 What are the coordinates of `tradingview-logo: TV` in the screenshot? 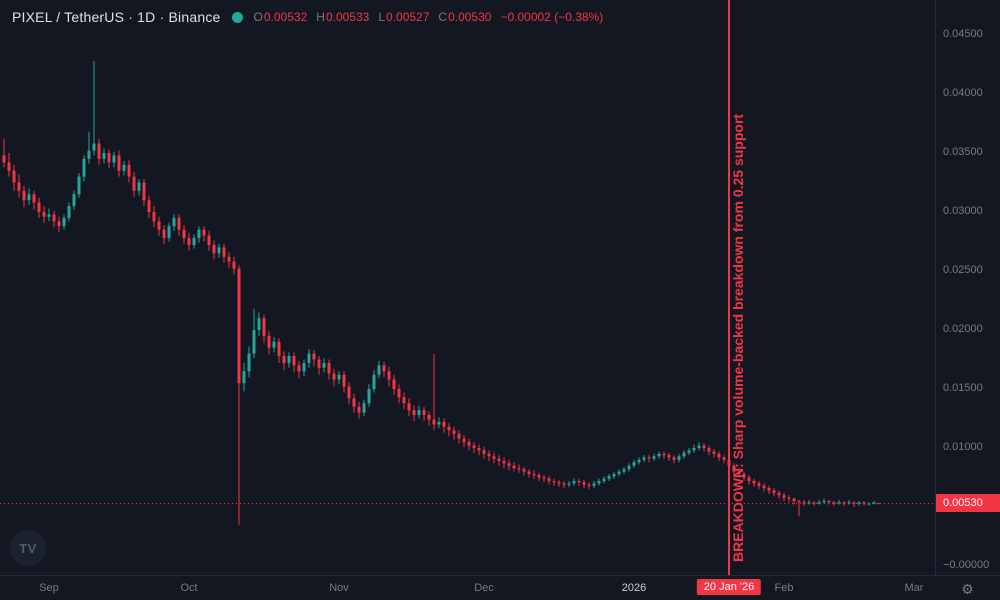 It's located at (28, 548).